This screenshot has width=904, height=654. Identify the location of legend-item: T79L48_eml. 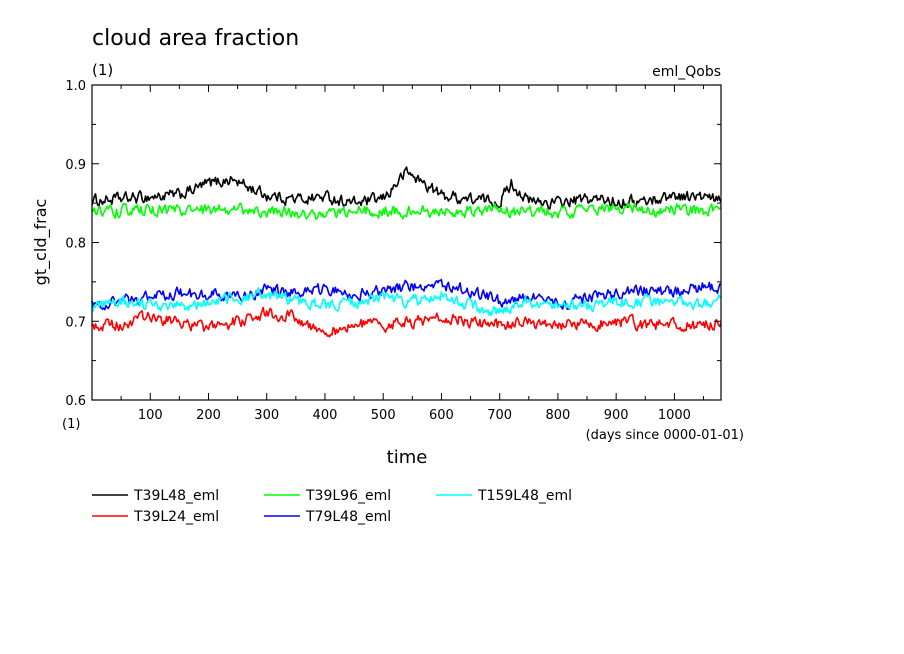
(327, 517).